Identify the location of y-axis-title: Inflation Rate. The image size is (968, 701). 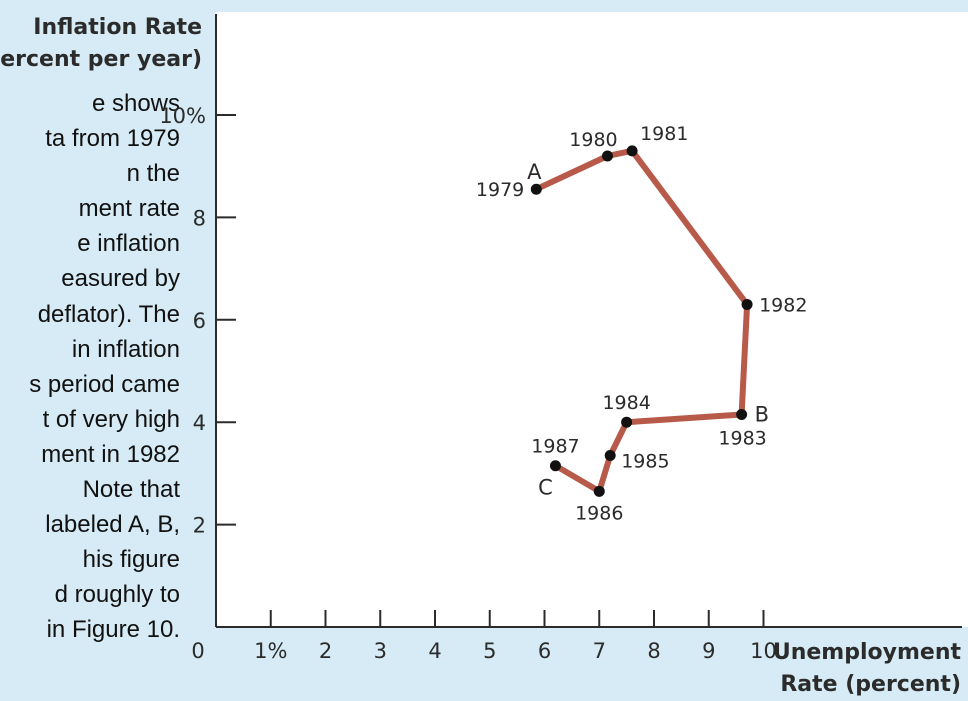
(117, 27).